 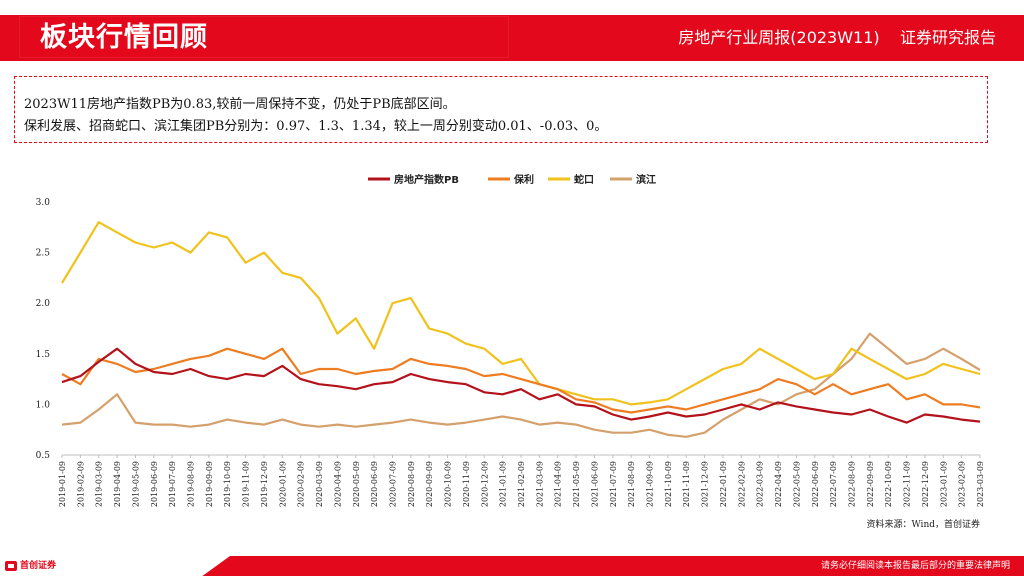 I want to click on x-tick-label: 2022-05-09, so click(x=796, y=484).